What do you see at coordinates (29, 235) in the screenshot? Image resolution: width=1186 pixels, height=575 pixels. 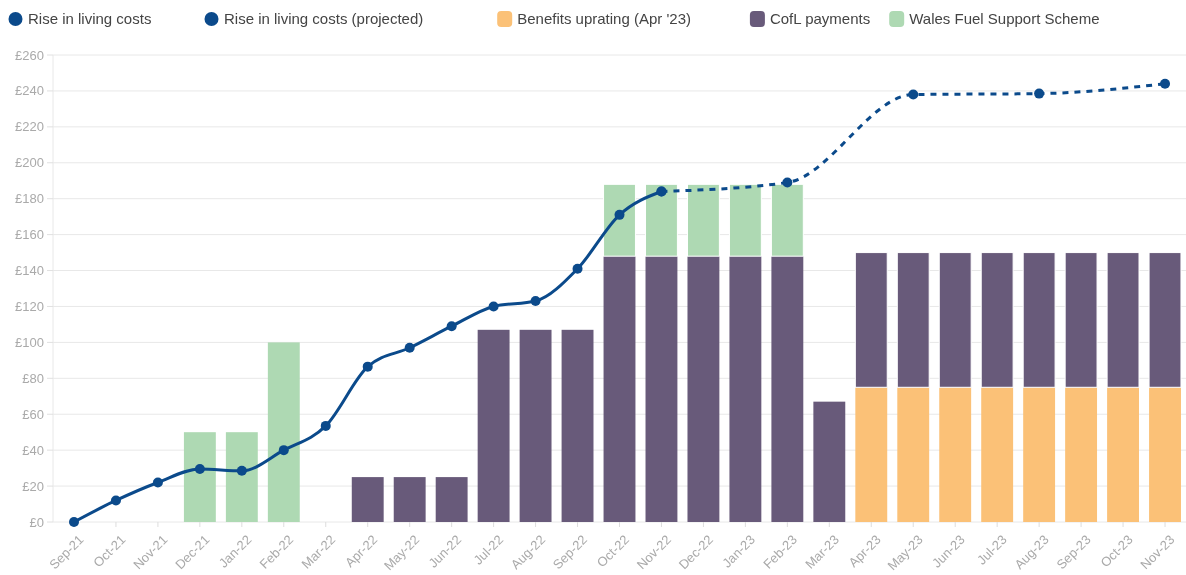 I see `y-tick-label: £160` at bounding box center [29, 235].